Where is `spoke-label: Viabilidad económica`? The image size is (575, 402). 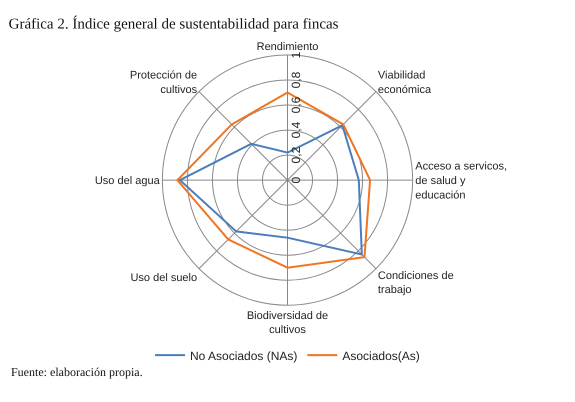
spoke-label: Viabilidad económica is located at coordinates (405, 83).